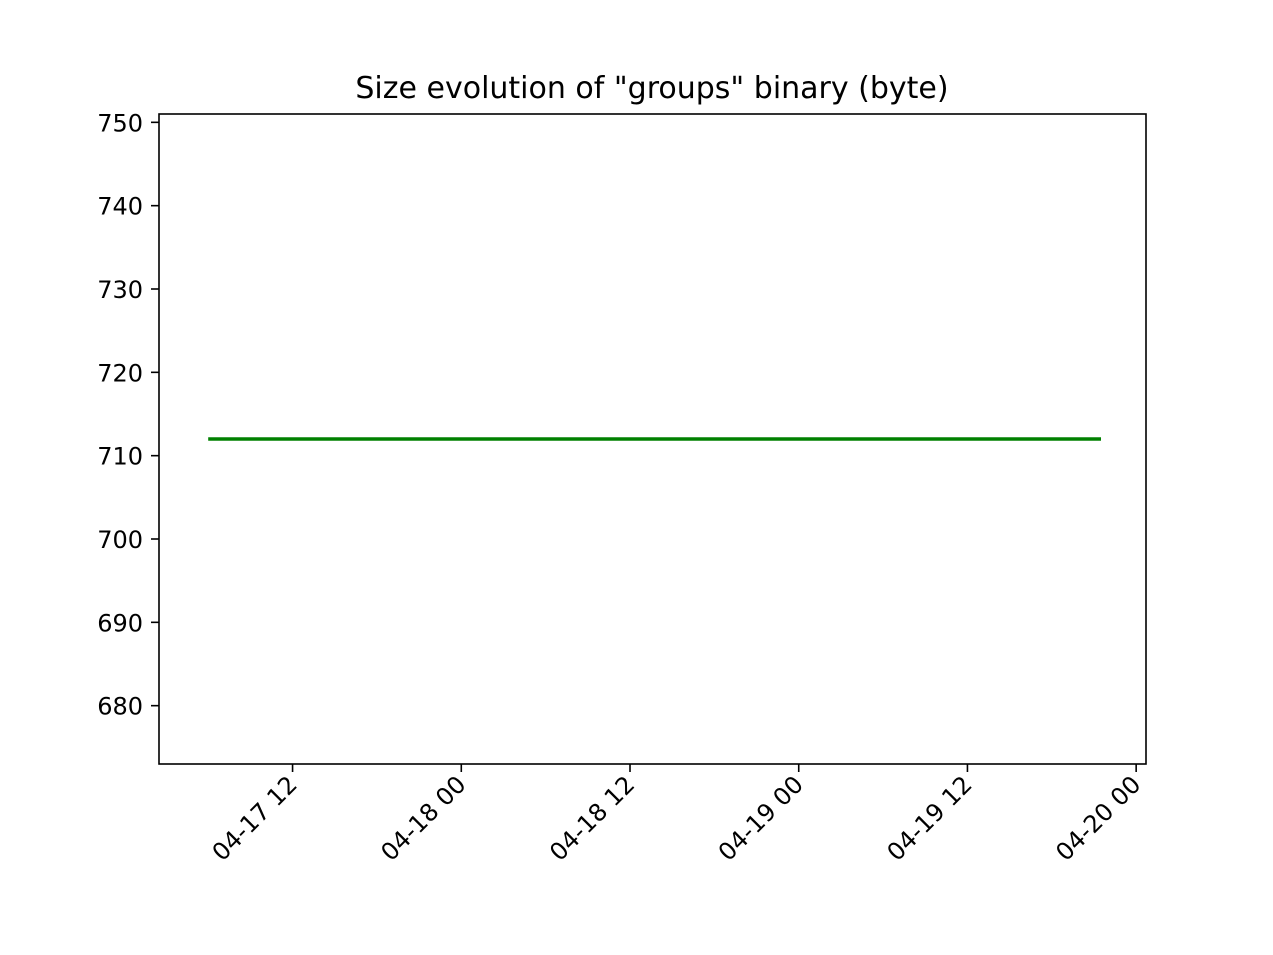 The width and height of the screenshot is (1273, 955). I want to click on x-tick-label: 04-17 12, so click(255, 818).